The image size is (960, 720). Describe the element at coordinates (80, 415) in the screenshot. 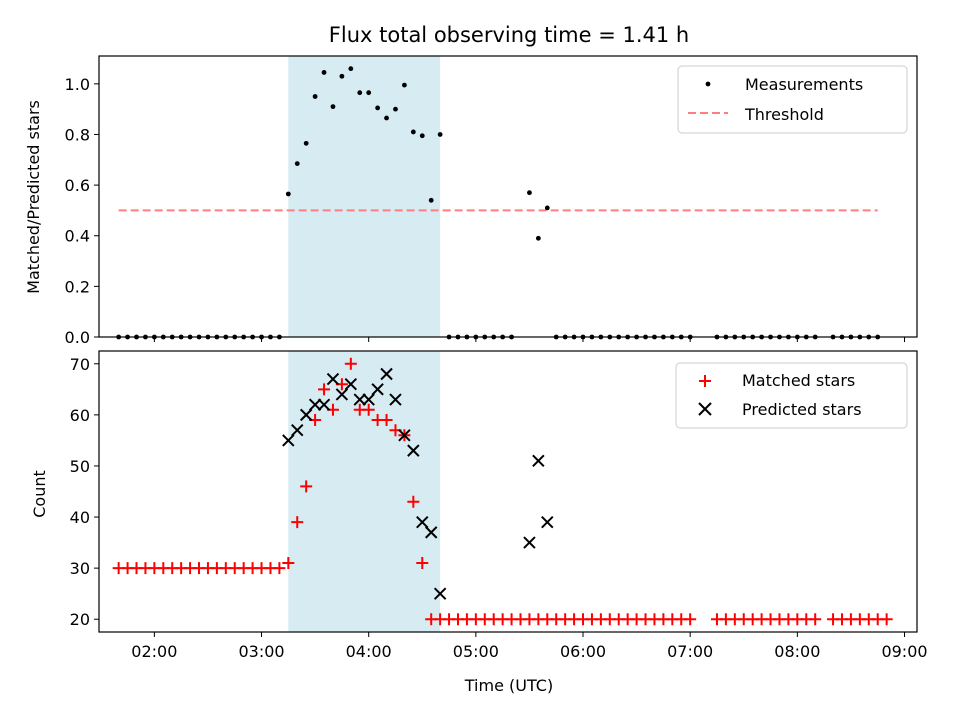

I see `y-tick-label: 60` at that location.